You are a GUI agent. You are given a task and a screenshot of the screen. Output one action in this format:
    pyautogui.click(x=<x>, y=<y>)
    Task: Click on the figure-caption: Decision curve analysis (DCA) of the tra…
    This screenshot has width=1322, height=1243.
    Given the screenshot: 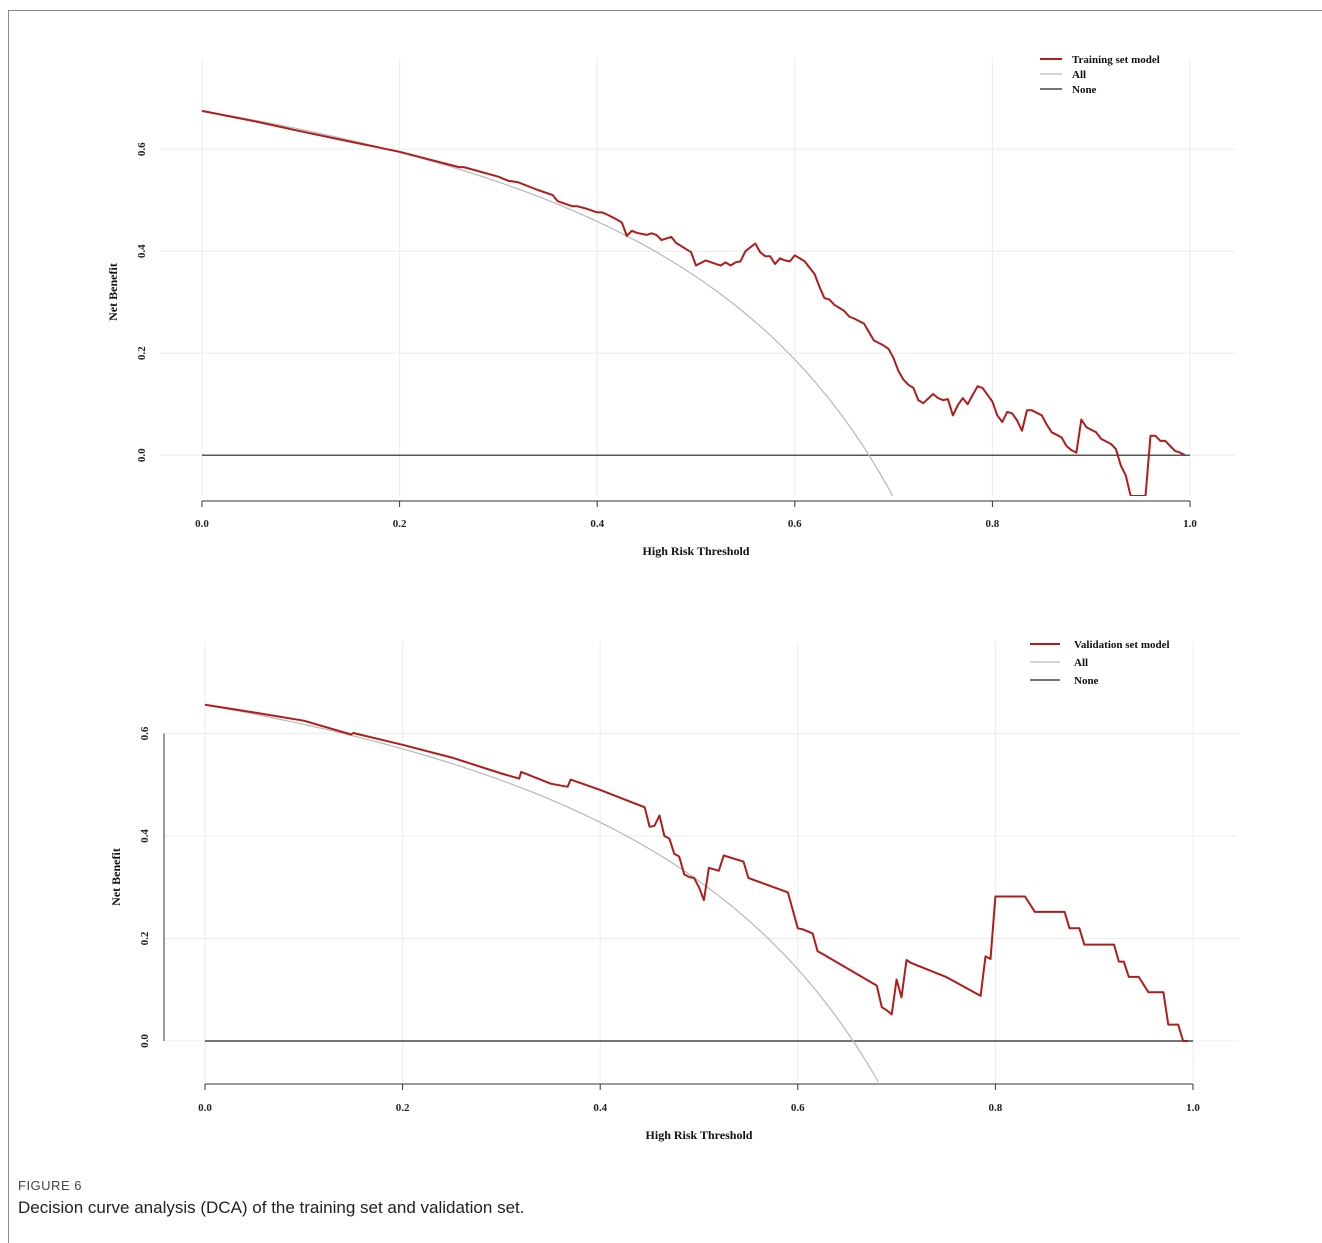 What is the action you would take?
    pyautogui.click(x=271, y=1207)
    